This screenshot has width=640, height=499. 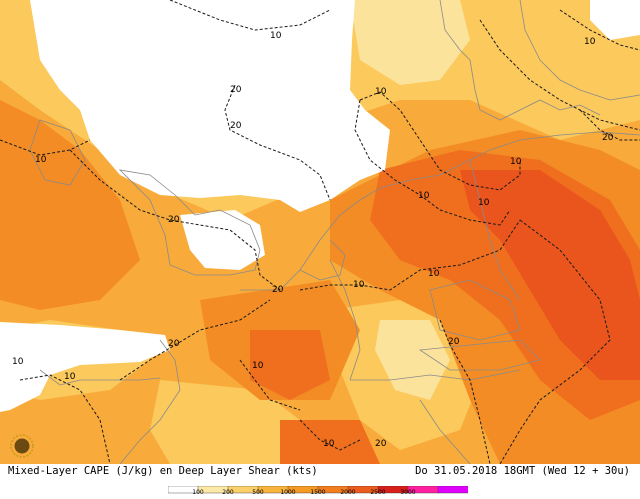 What do you see at coordinates (453, 489) in the screenshot?
I see `legend-swatch` at bounding box center [453, 489].